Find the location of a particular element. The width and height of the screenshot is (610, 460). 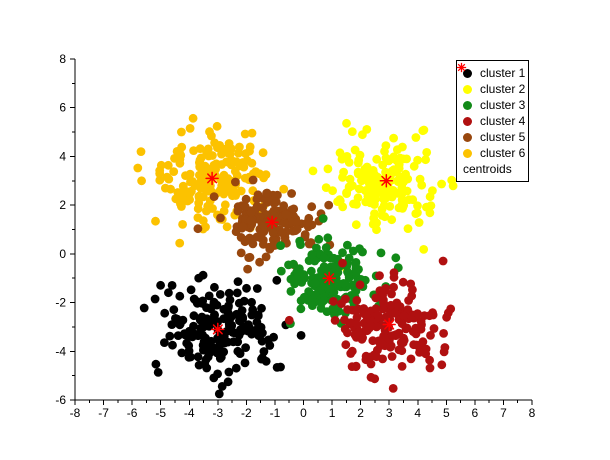

legend-label: cluster 4 is located at coordinates (503, 121).